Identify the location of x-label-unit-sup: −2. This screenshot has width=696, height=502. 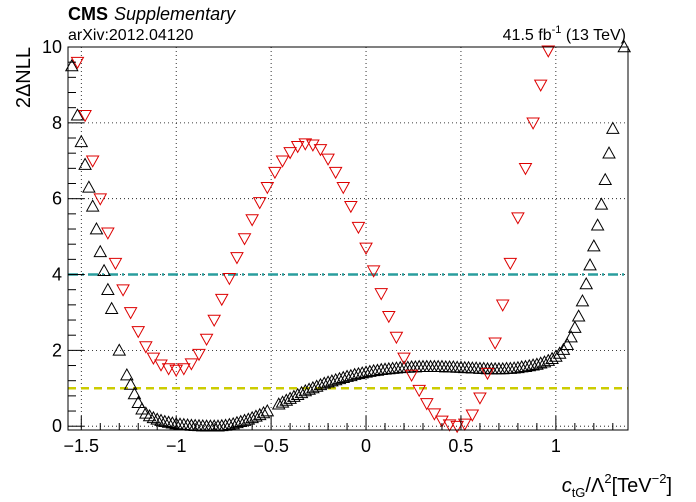
(659, 478).